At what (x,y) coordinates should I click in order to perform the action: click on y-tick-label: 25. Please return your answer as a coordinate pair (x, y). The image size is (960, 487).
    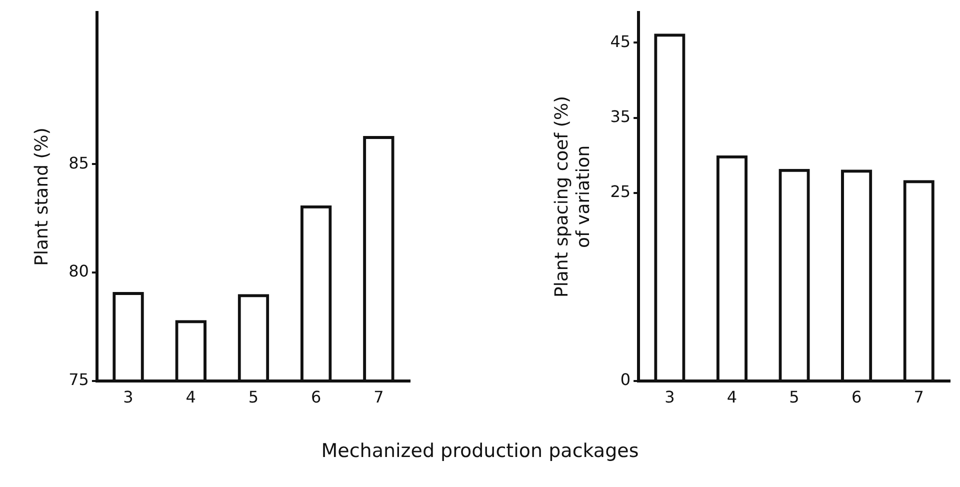
    Looking at the image, I should click on (620, 192).